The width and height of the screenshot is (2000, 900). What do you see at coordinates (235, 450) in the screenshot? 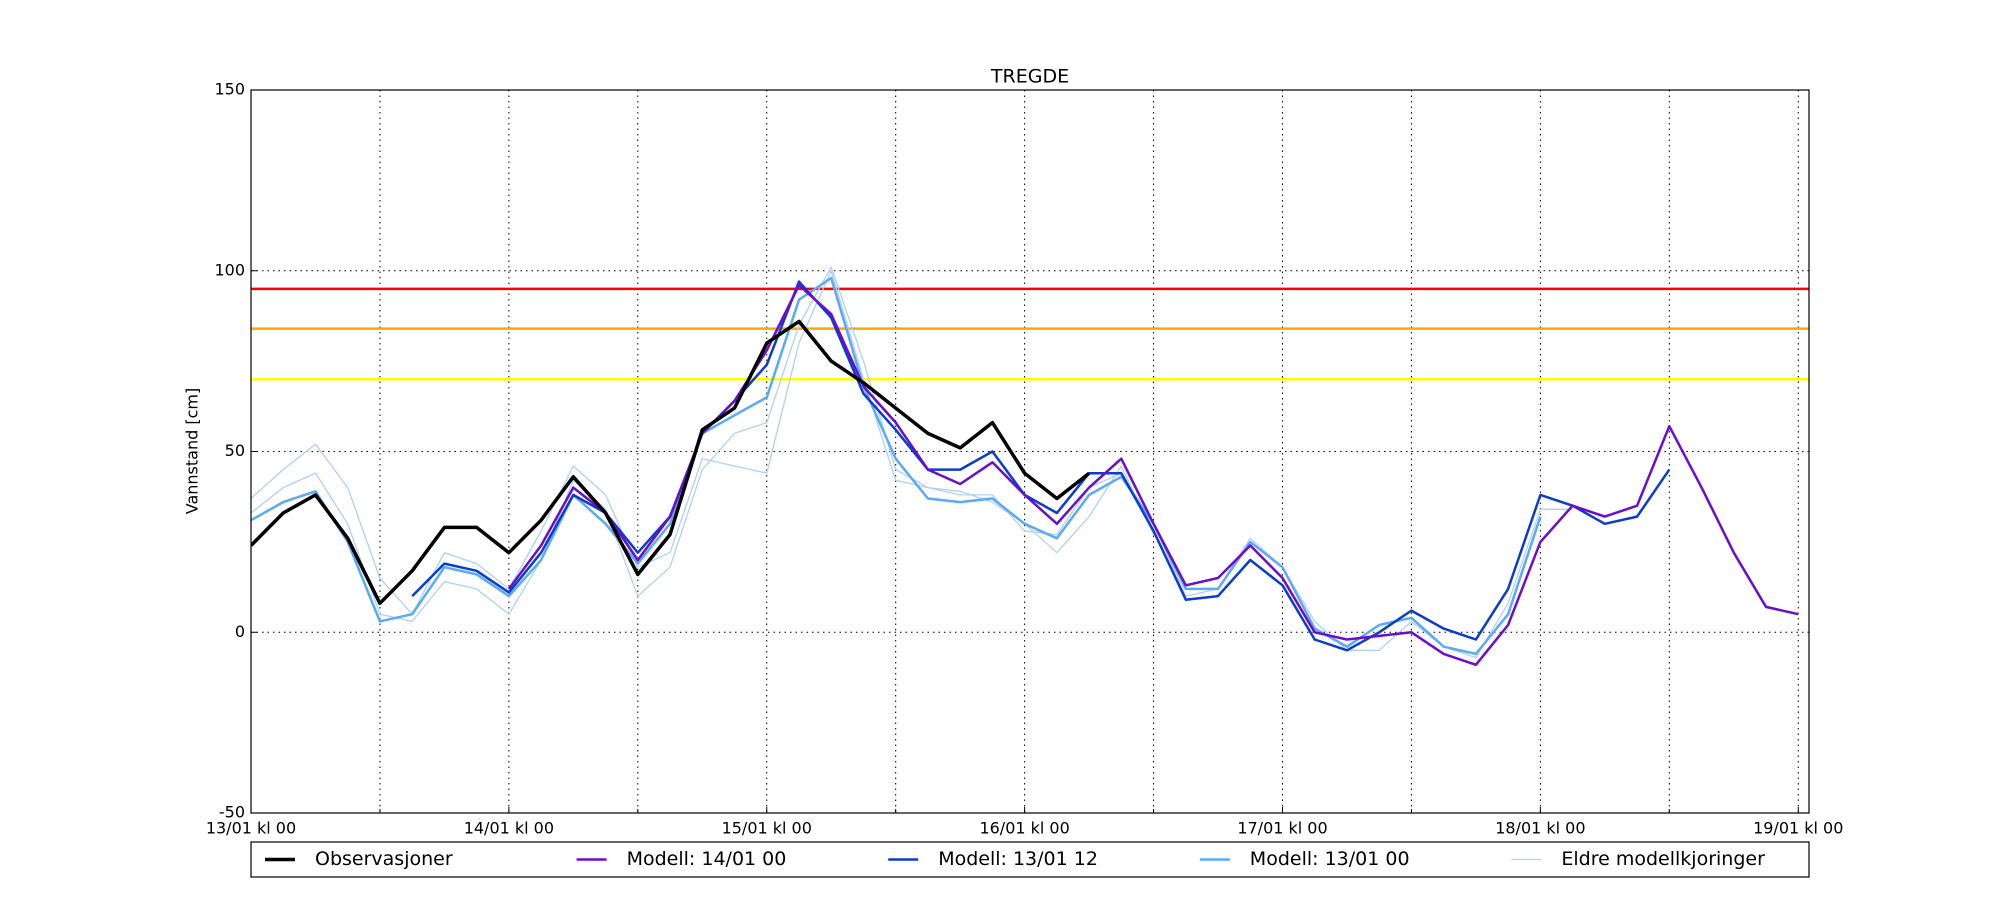
I see `y-tick-label: 50` at bounding box center [235, 450].